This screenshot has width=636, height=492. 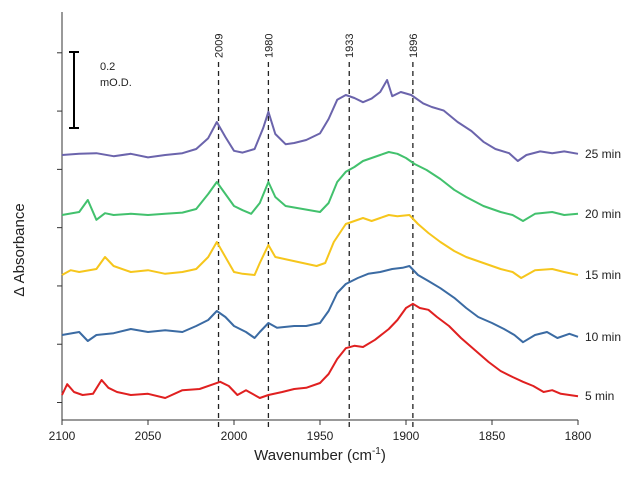 I want to click on scale-bar-value: 0.2, so click(x=107, y=67).